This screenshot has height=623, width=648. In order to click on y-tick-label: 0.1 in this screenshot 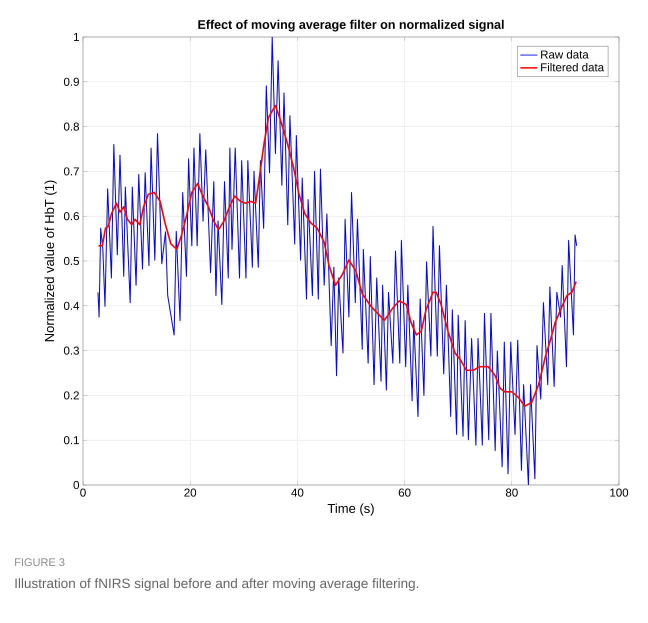, I will do `click(71, 440)`.